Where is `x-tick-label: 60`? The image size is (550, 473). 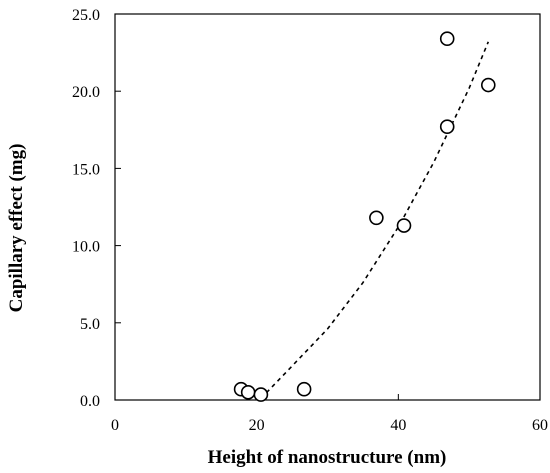
x-tick-label: 60 is located at coordinates (540, 425).